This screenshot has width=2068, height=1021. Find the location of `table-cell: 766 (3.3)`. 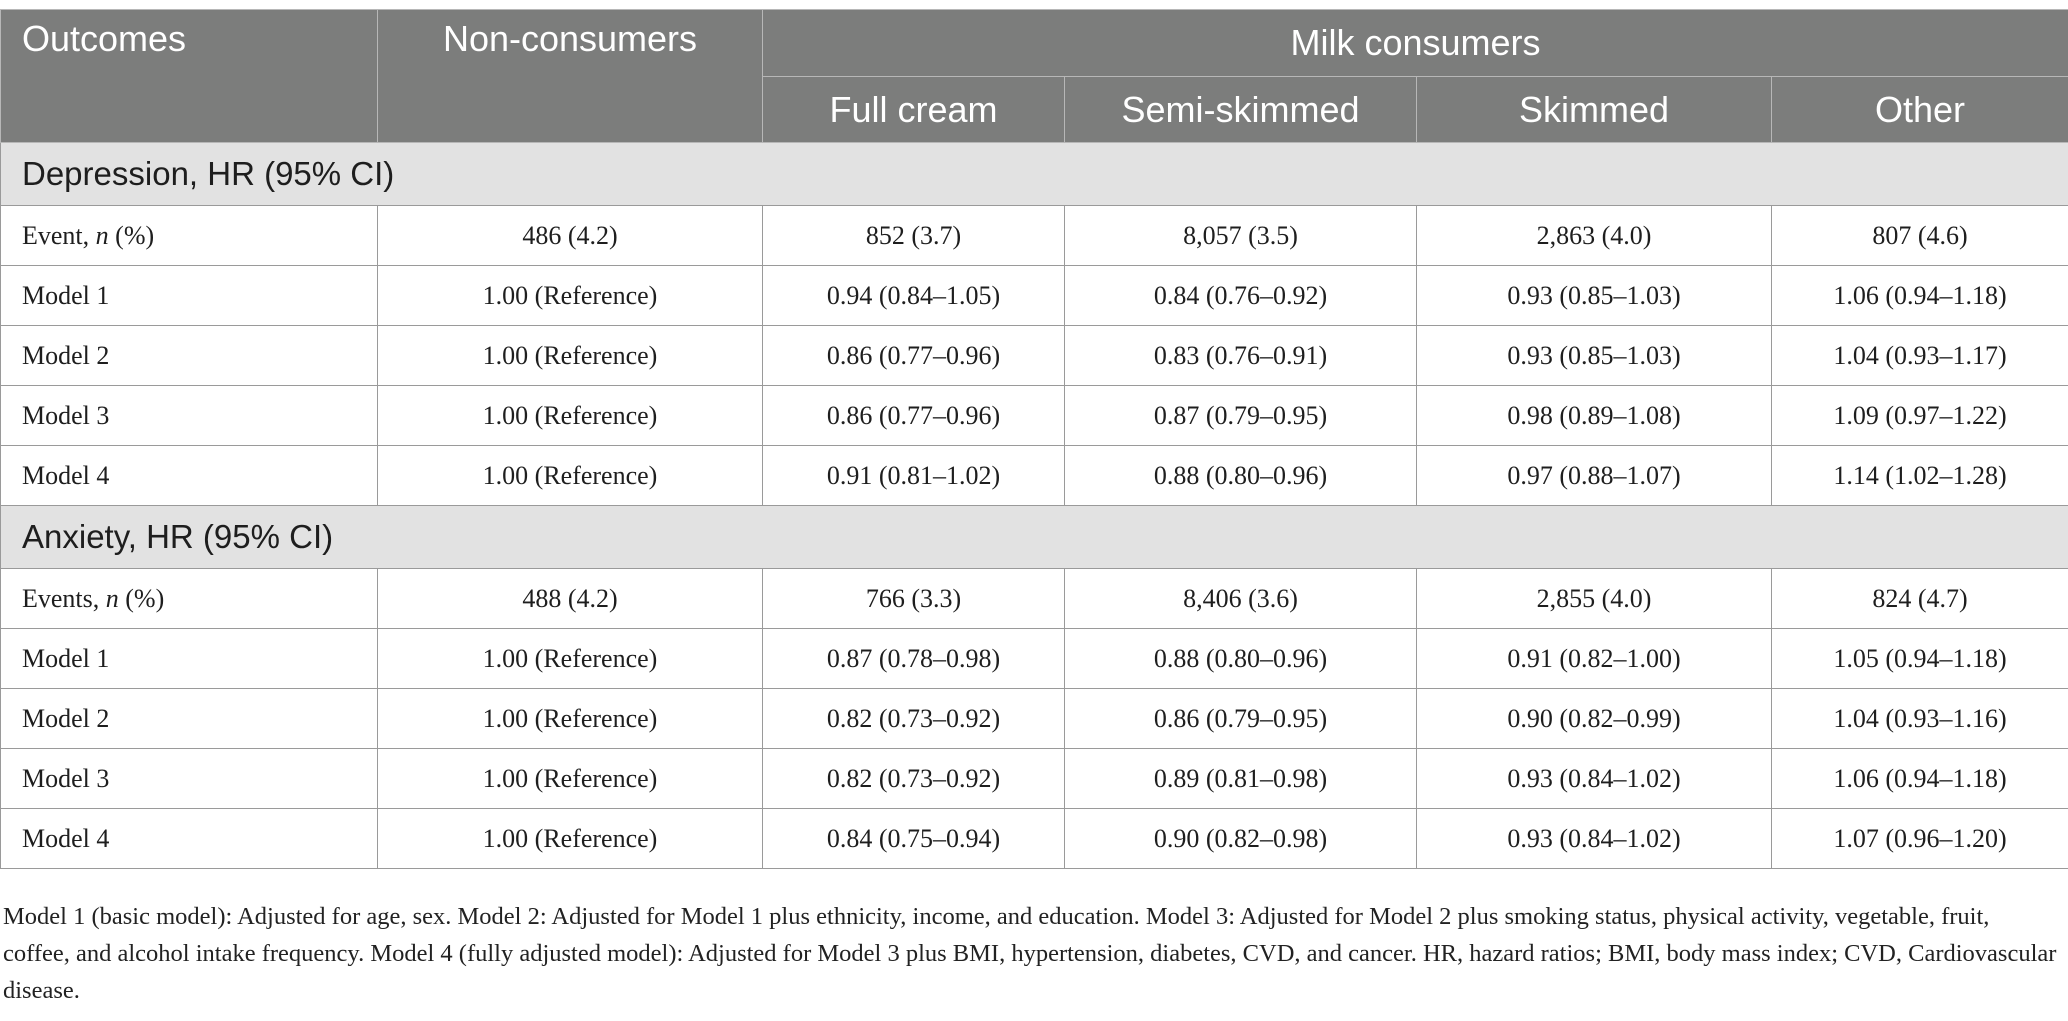

table-cell: 766 (3.3) is located at coordinates (913, 598).